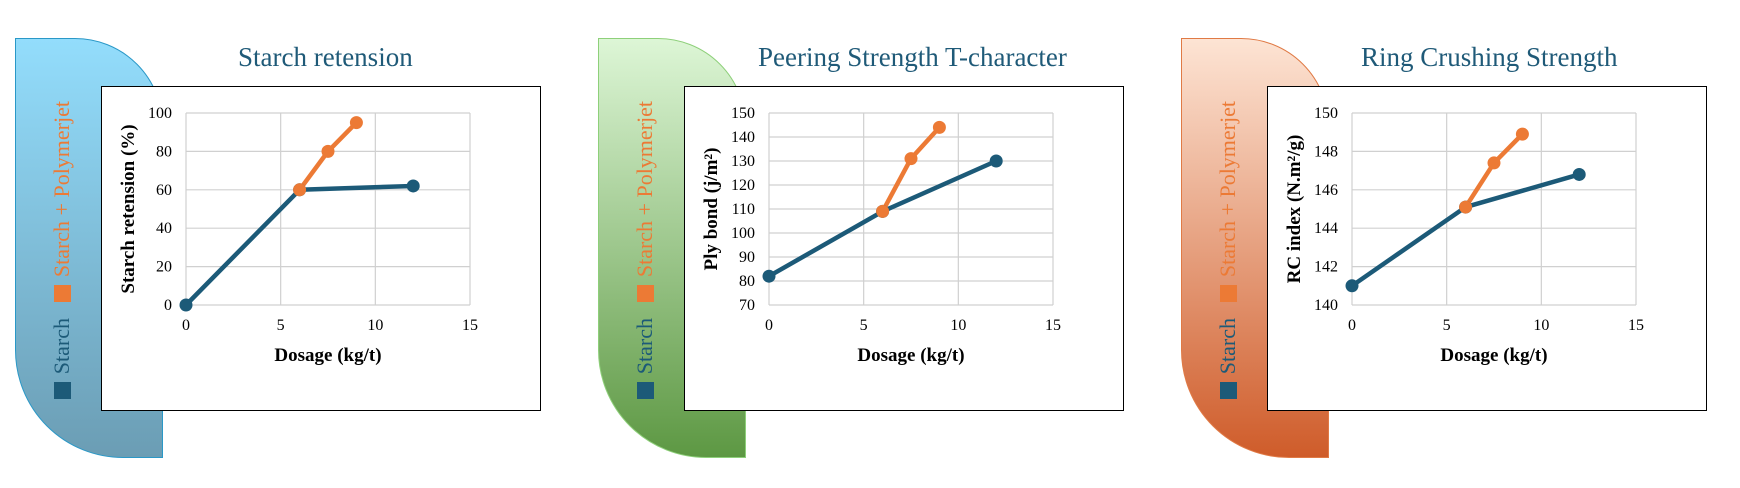 The width and height of the screenshot is (1740, 488). Describe the element at coordinates (711, 209) in the screenshot. I see `y-axis-title: Ply bond (j/m²)` at that location.